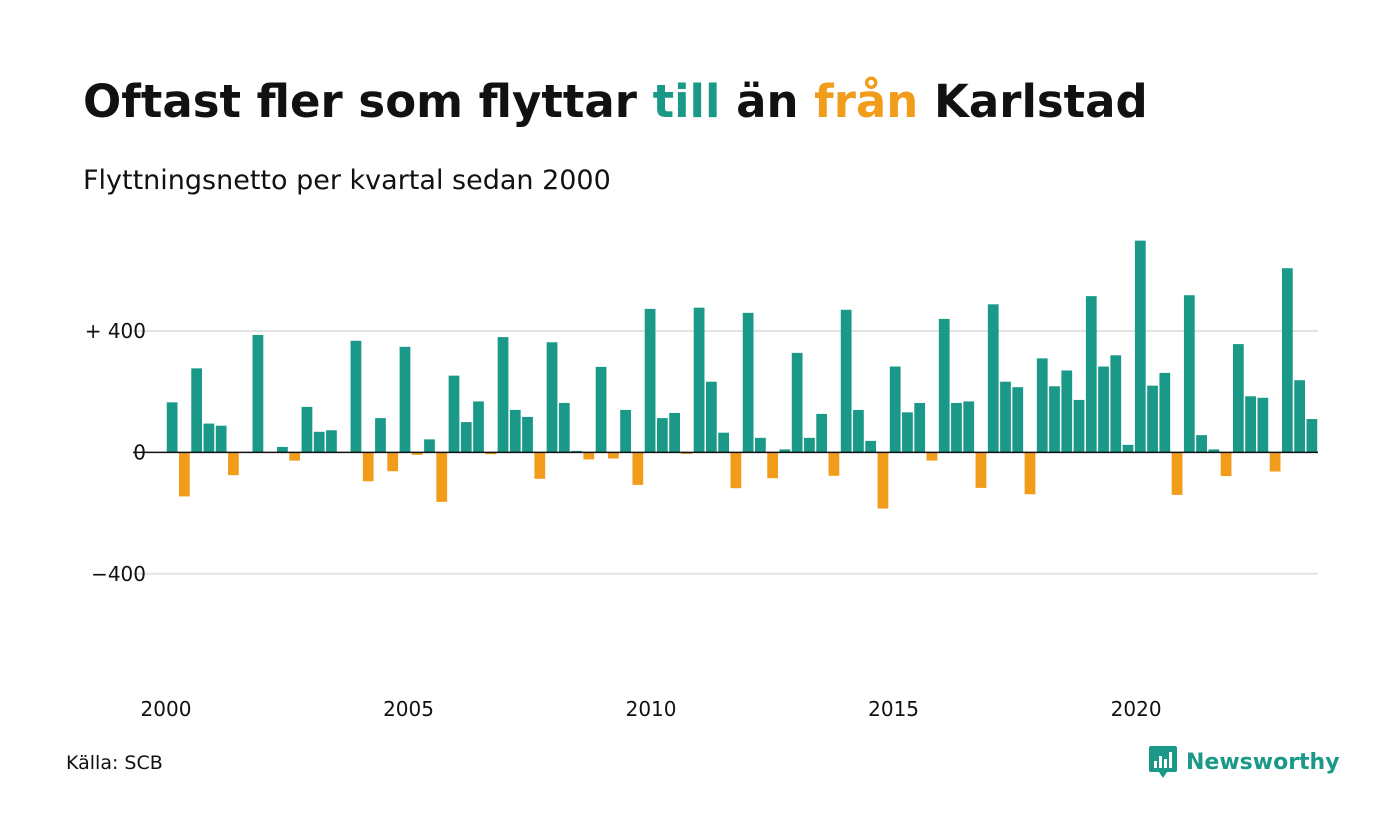 This screenshot has width=1400, height=840. What do you see at coordinates (871, 446) in the screenshot?
I see `bar-2014K2` at bounding box center [871, 446].